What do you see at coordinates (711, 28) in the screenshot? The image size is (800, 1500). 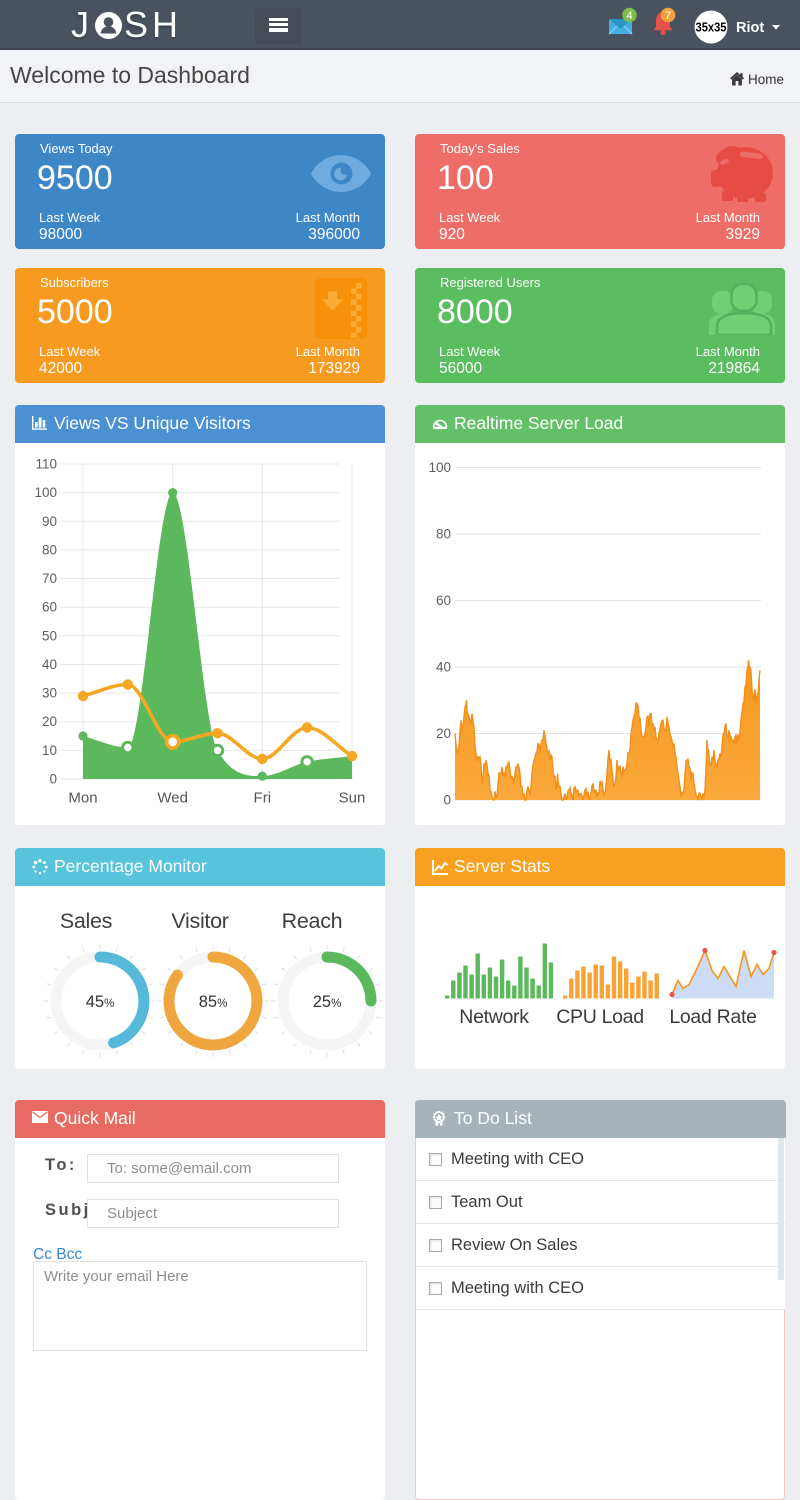 I see `svg-text: 35x35` at bounding box center [711, 28].